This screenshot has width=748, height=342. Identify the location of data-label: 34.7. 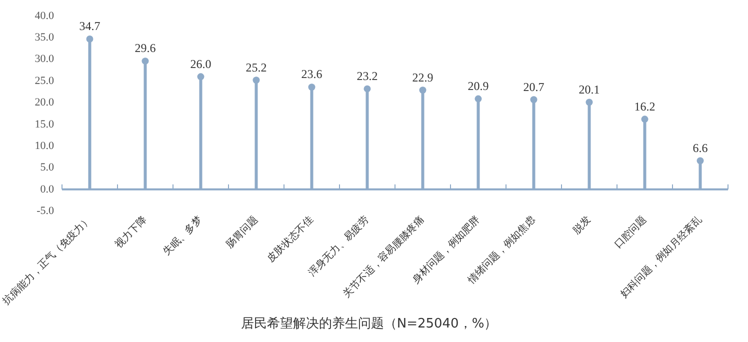
(89, 26).